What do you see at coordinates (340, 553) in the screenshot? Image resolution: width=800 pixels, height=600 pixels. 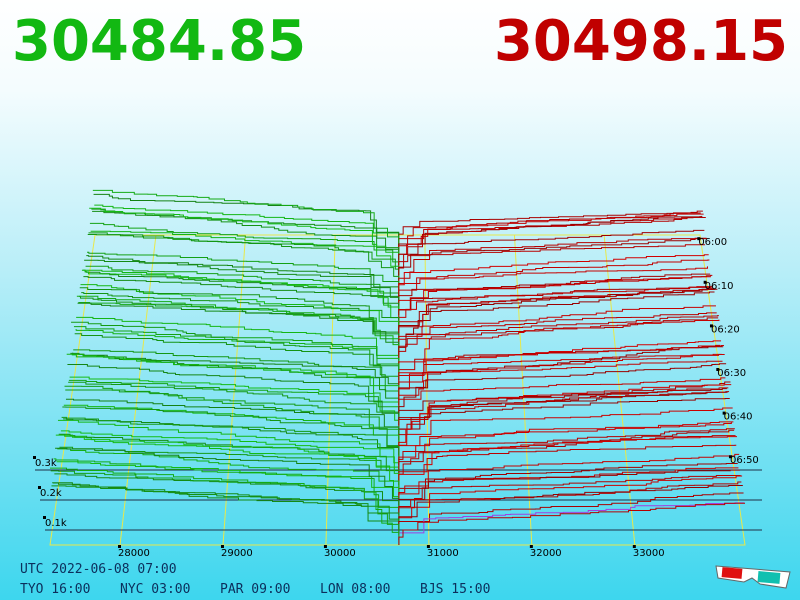 I see `price-label: 30000` at bounding box center [340, 553].